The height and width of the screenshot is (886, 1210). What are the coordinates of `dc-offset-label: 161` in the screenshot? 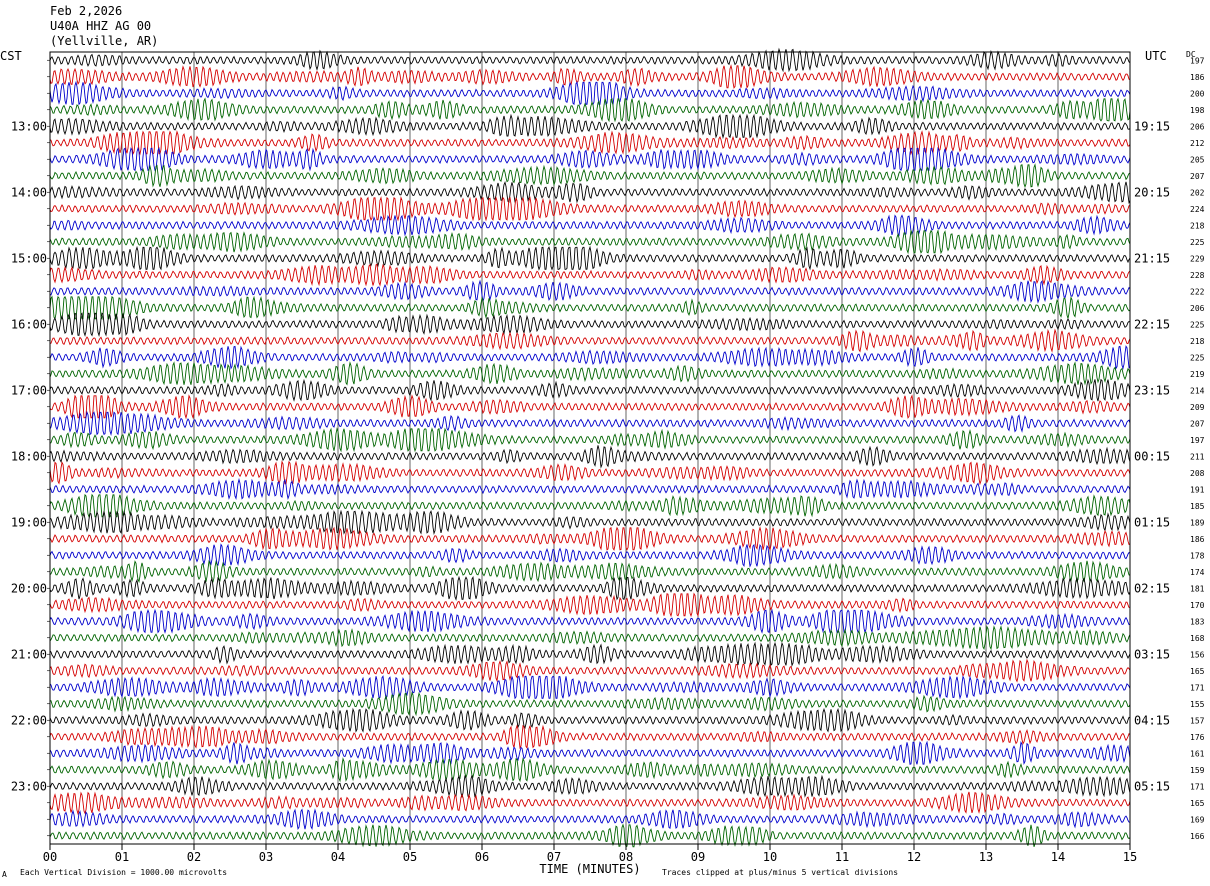 It's located at (1197, 753).